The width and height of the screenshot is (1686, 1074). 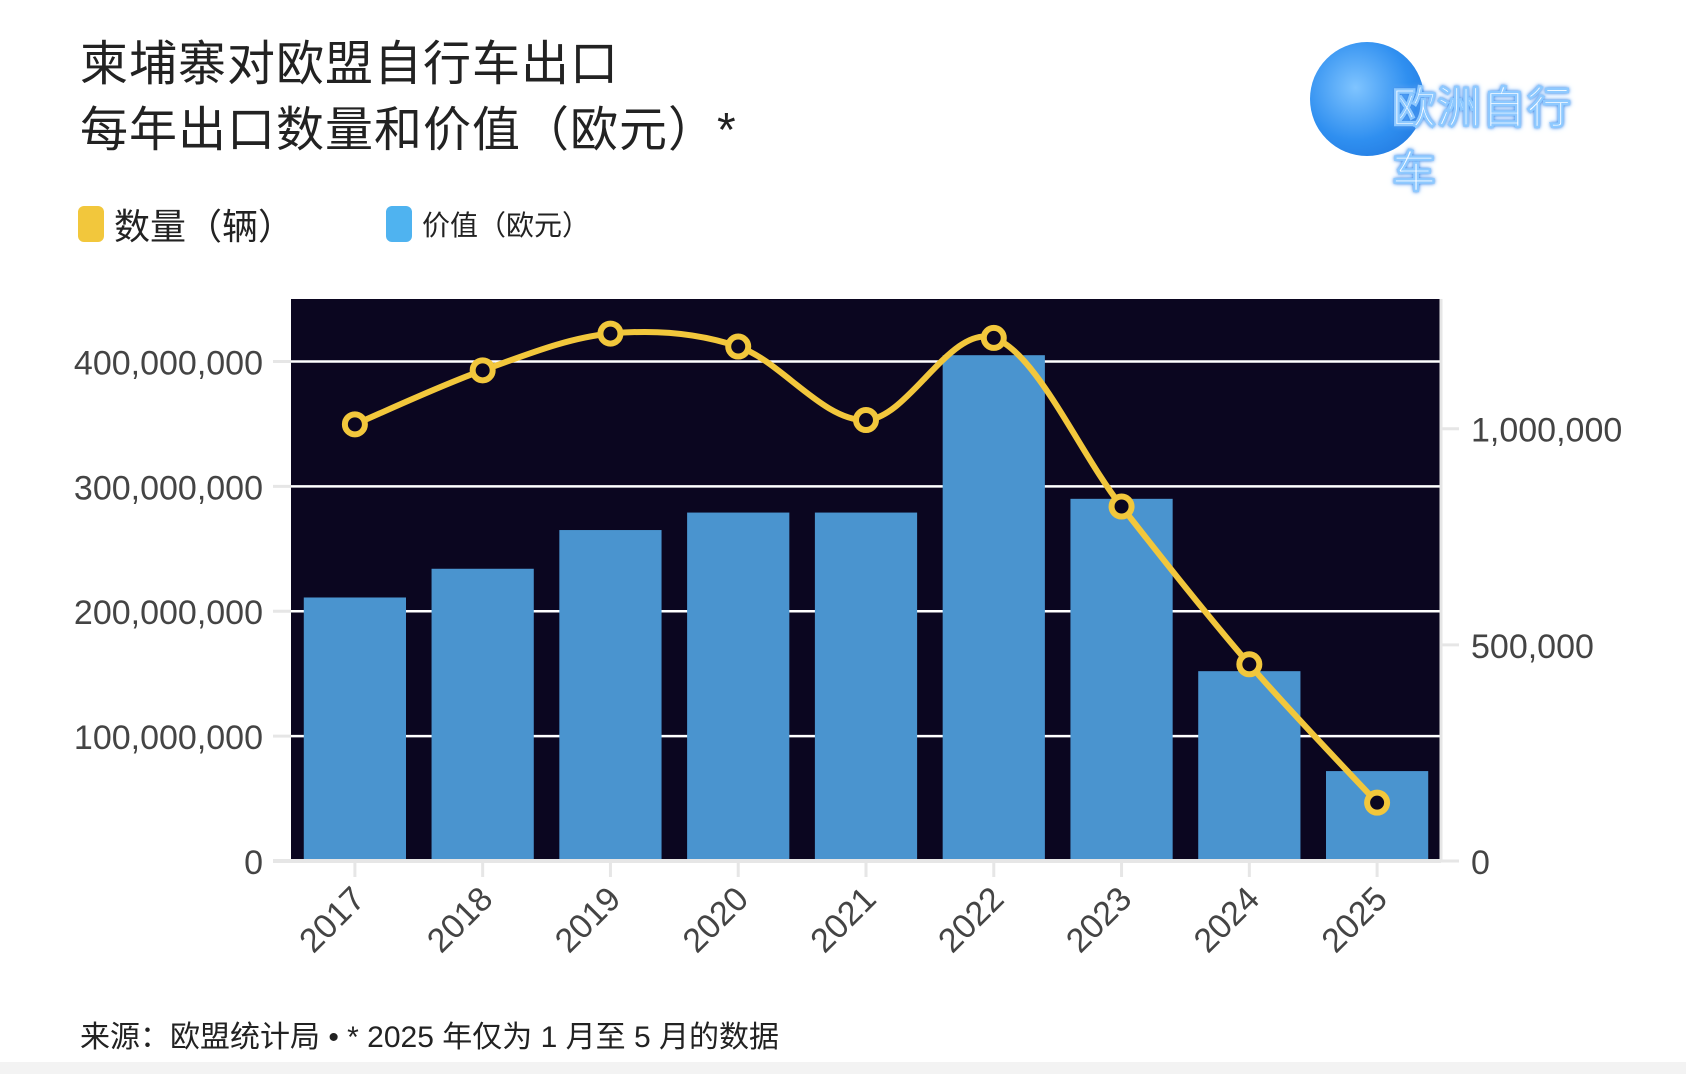 What do you see at coordinates (1482, 141) in the screenshot?
I see `logo-text: 欧洲自行车` at bounding box center [1482, 141].